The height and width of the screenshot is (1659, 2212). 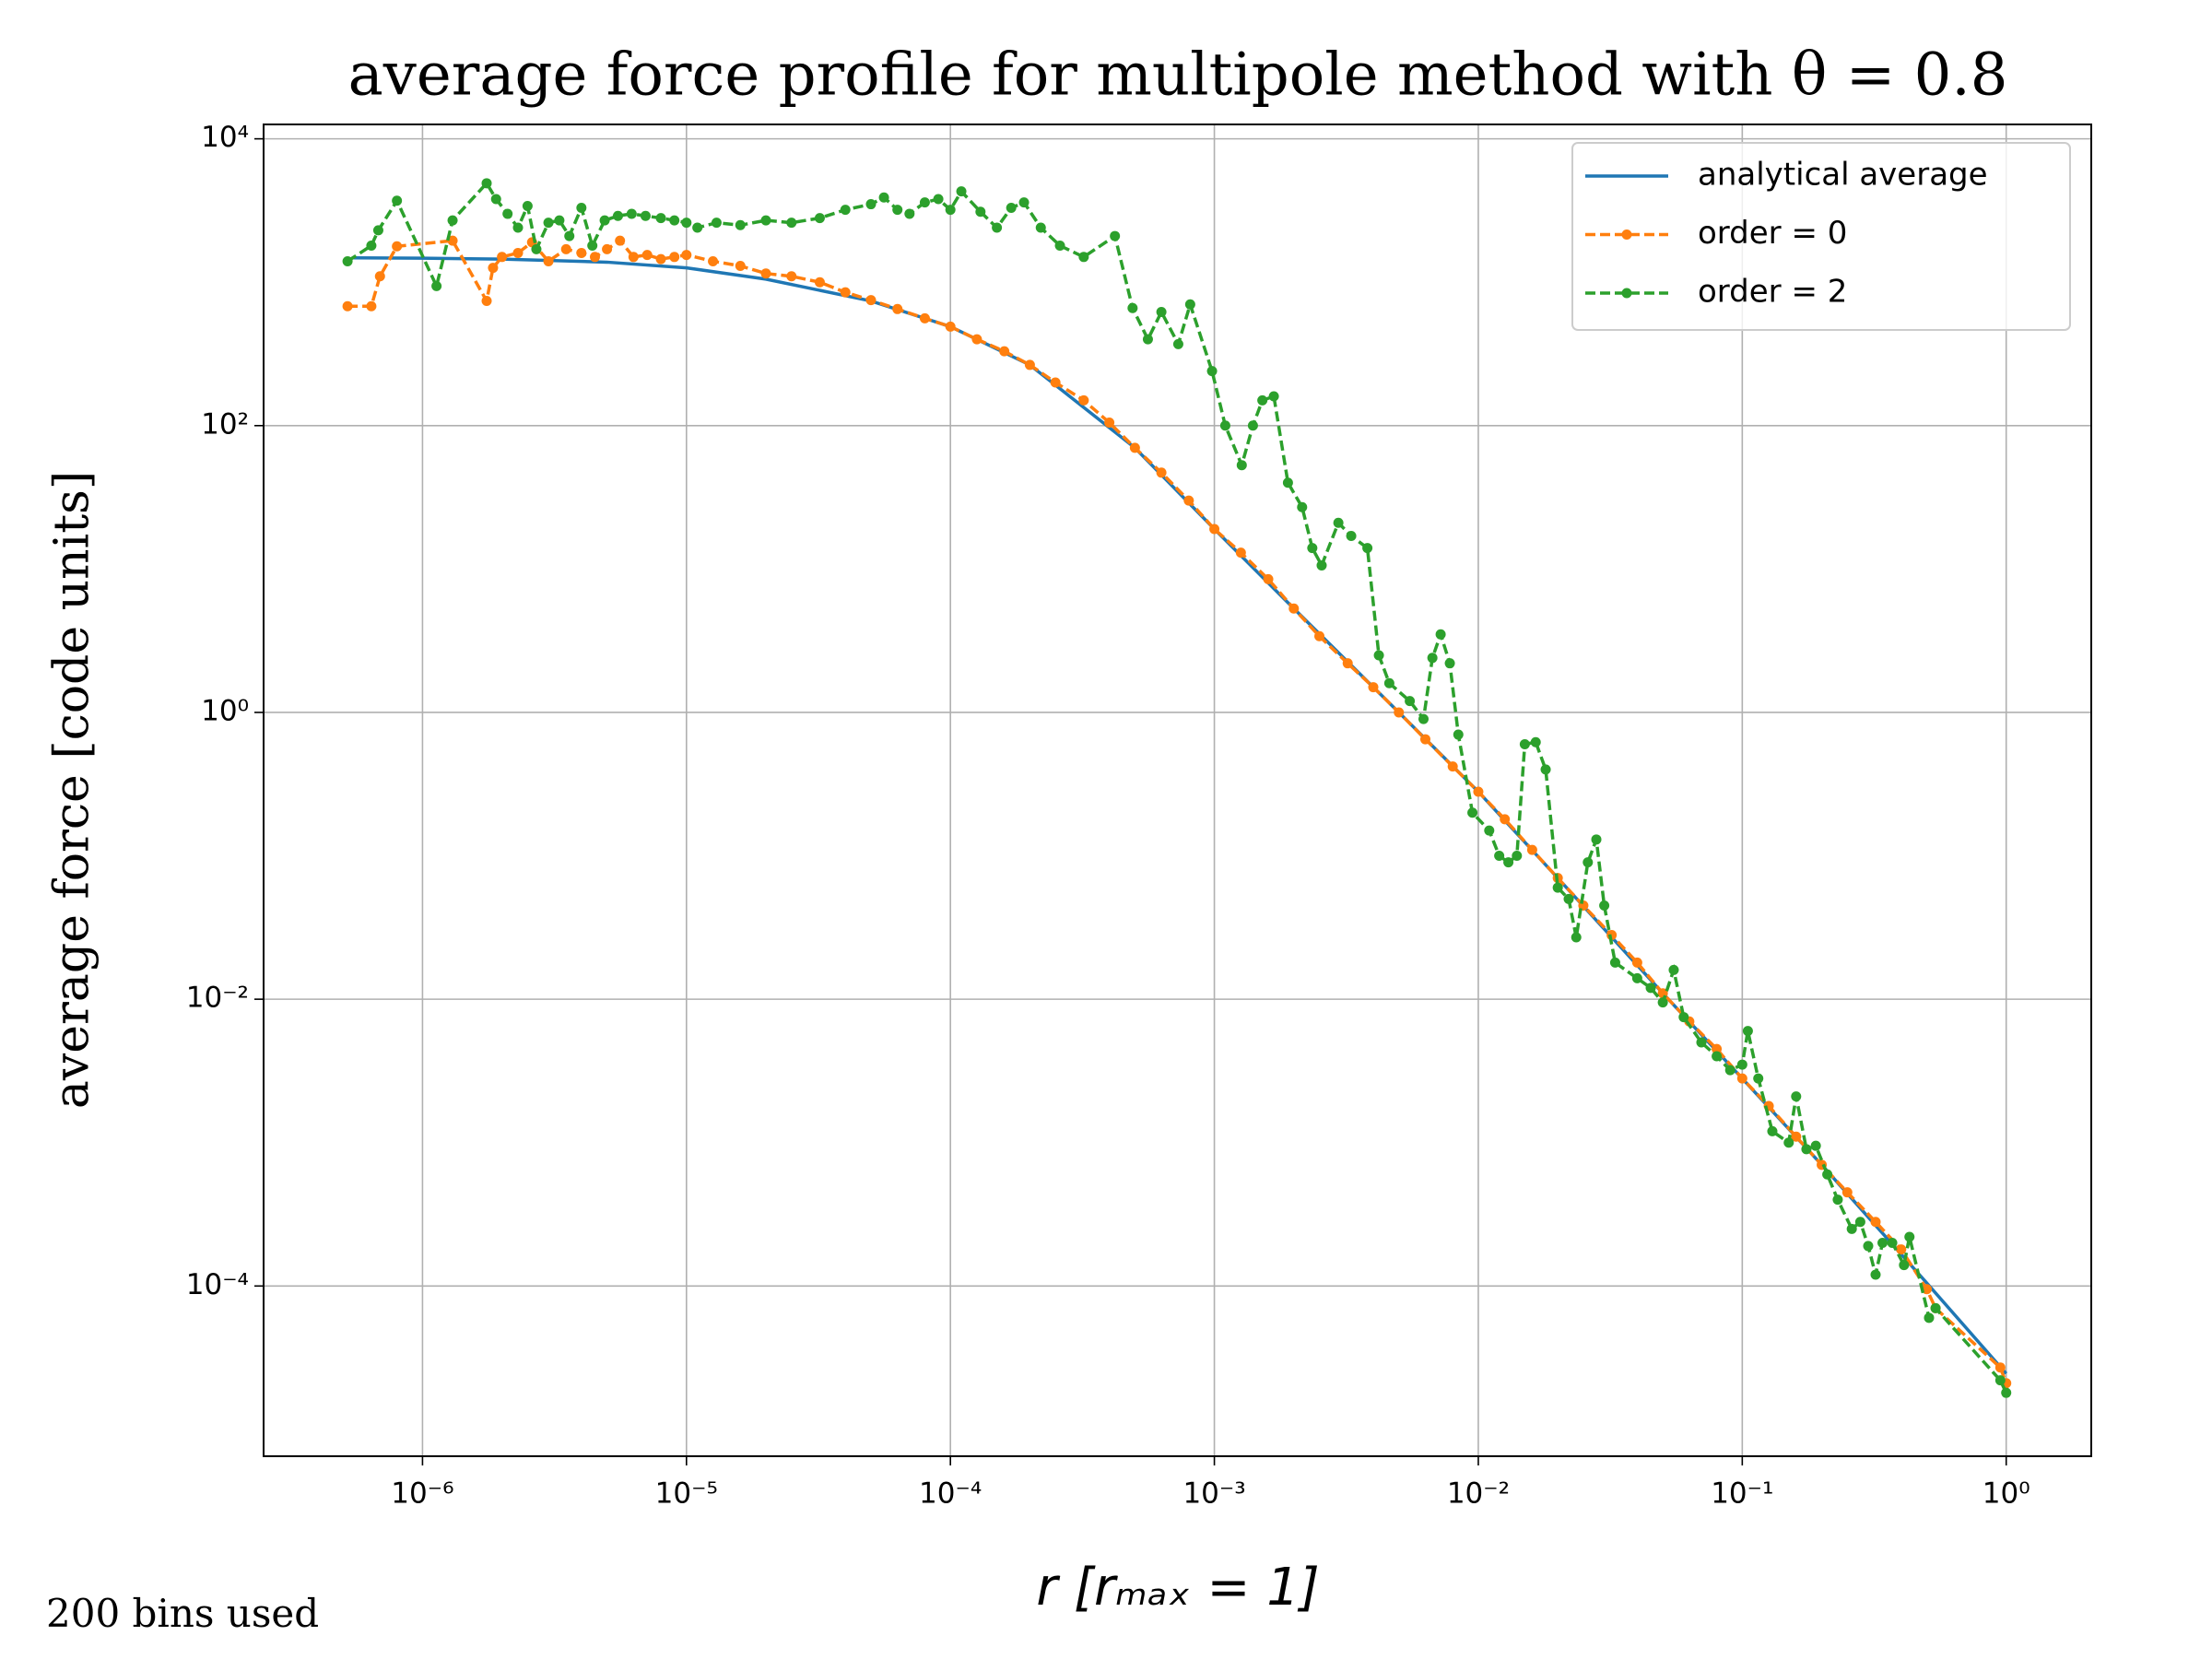 What do you see at coordinates (2006, 1494) in the screenshot?
I see `x-tick-label: 10⁰` at bounding box center [2006, 1494].